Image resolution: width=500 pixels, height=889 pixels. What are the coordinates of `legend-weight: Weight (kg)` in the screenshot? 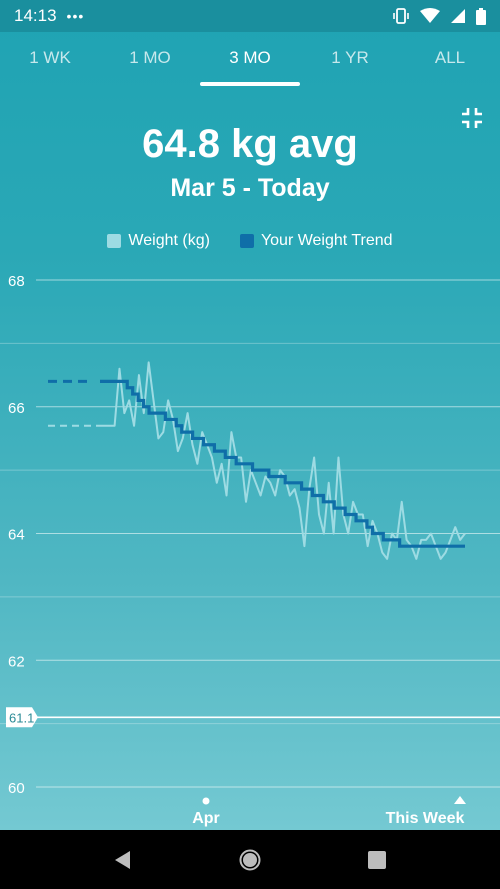 It's located at (158, 241).